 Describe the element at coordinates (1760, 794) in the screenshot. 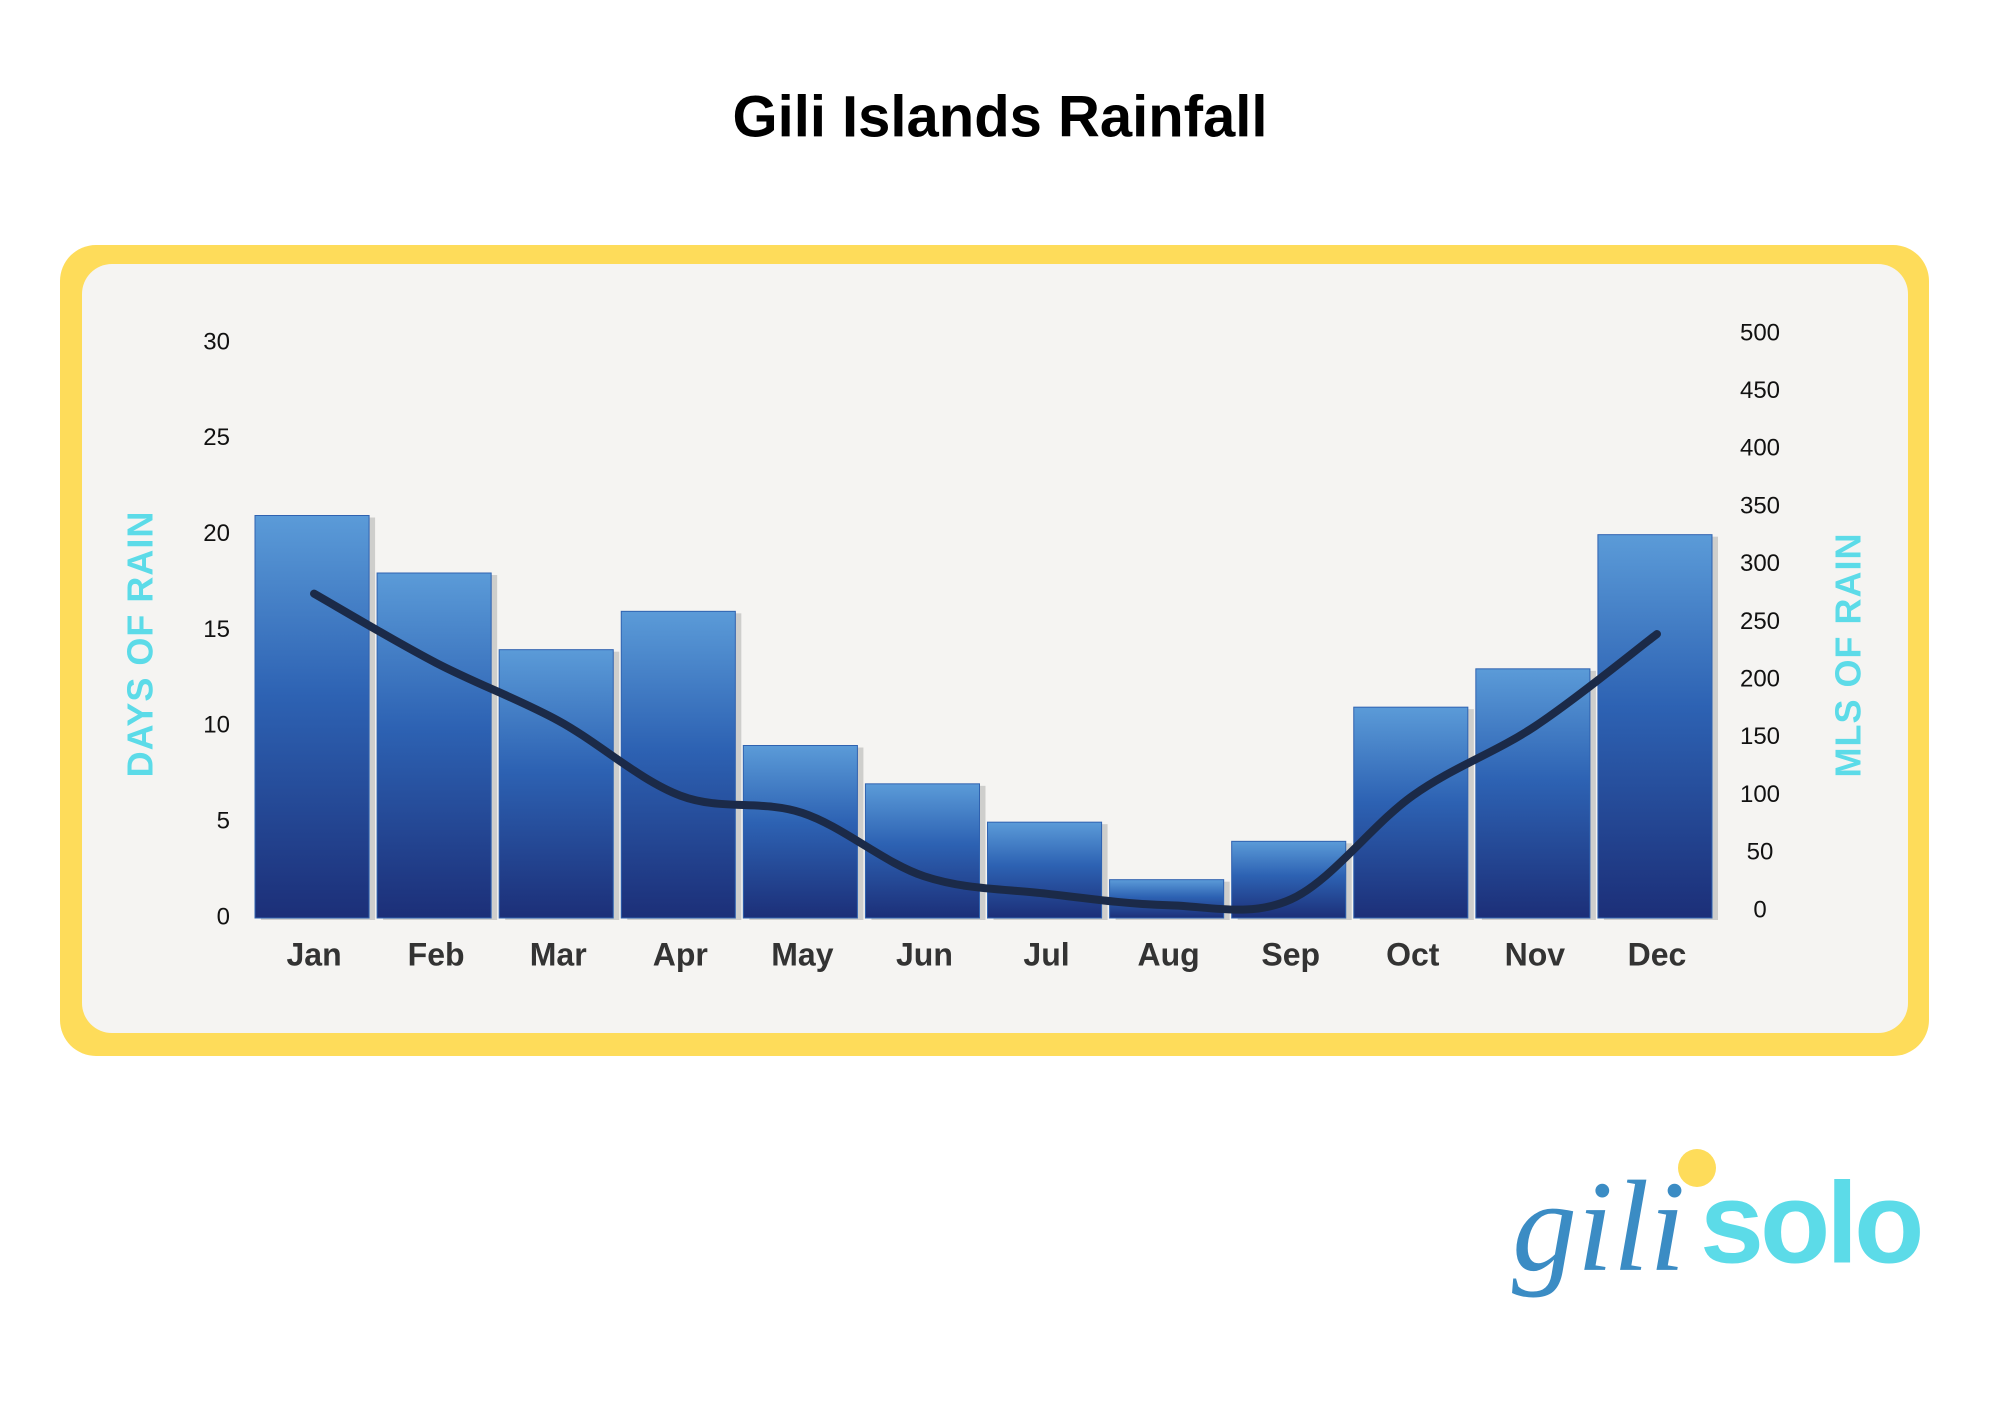

I see `y2-tick-label: 100` at that location.